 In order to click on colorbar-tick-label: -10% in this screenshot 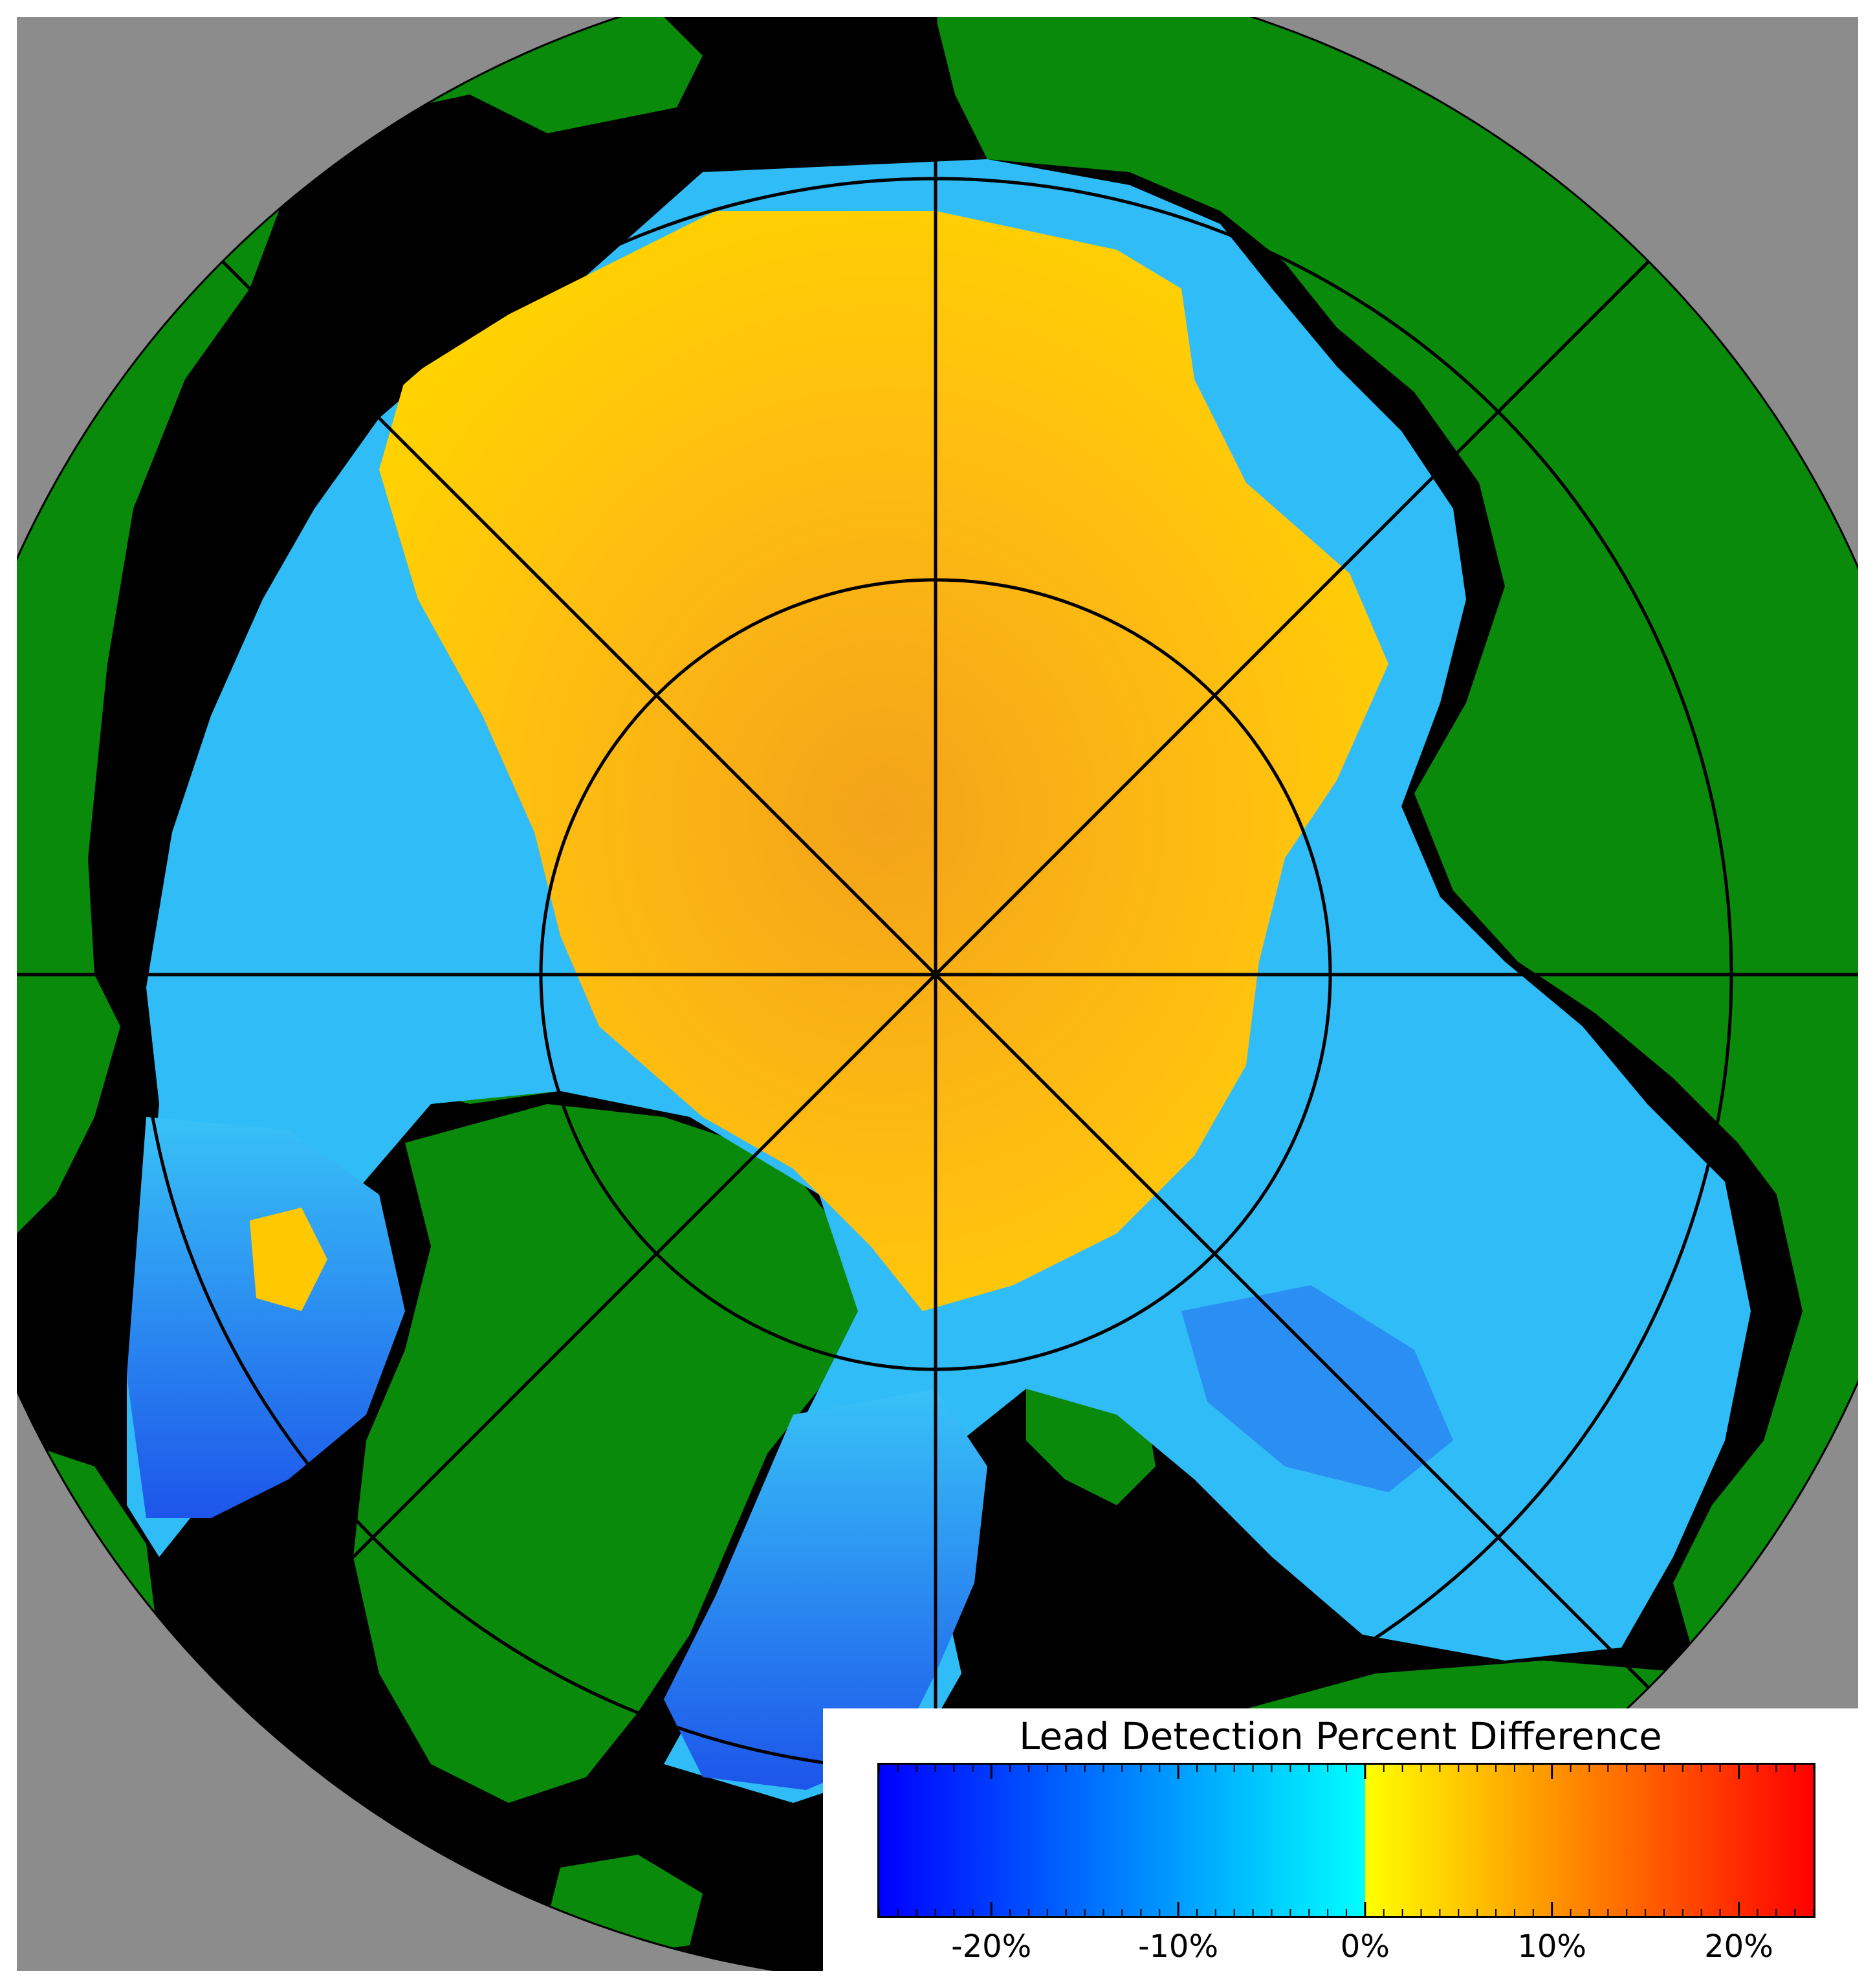, I will do `click(1178, 1946)`.